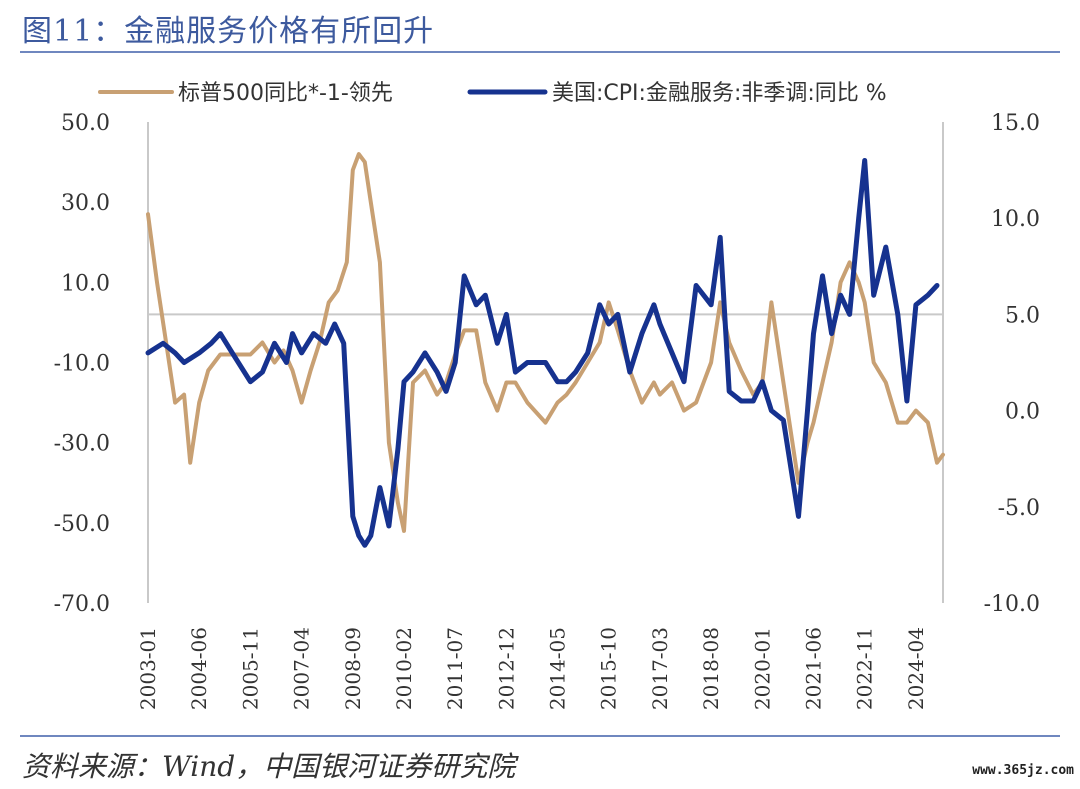  What do you see at coordinates (85, 283) in the screenshot?
I see `left-tick-label: 10.0` at bounding box center [85, 283].